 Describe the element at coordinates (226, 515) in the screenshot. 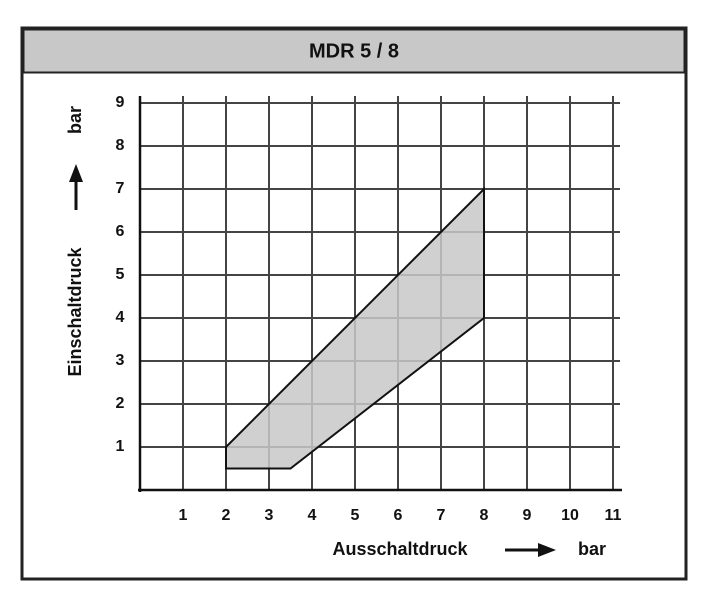

I see `x-tick-label: 2` at that location.